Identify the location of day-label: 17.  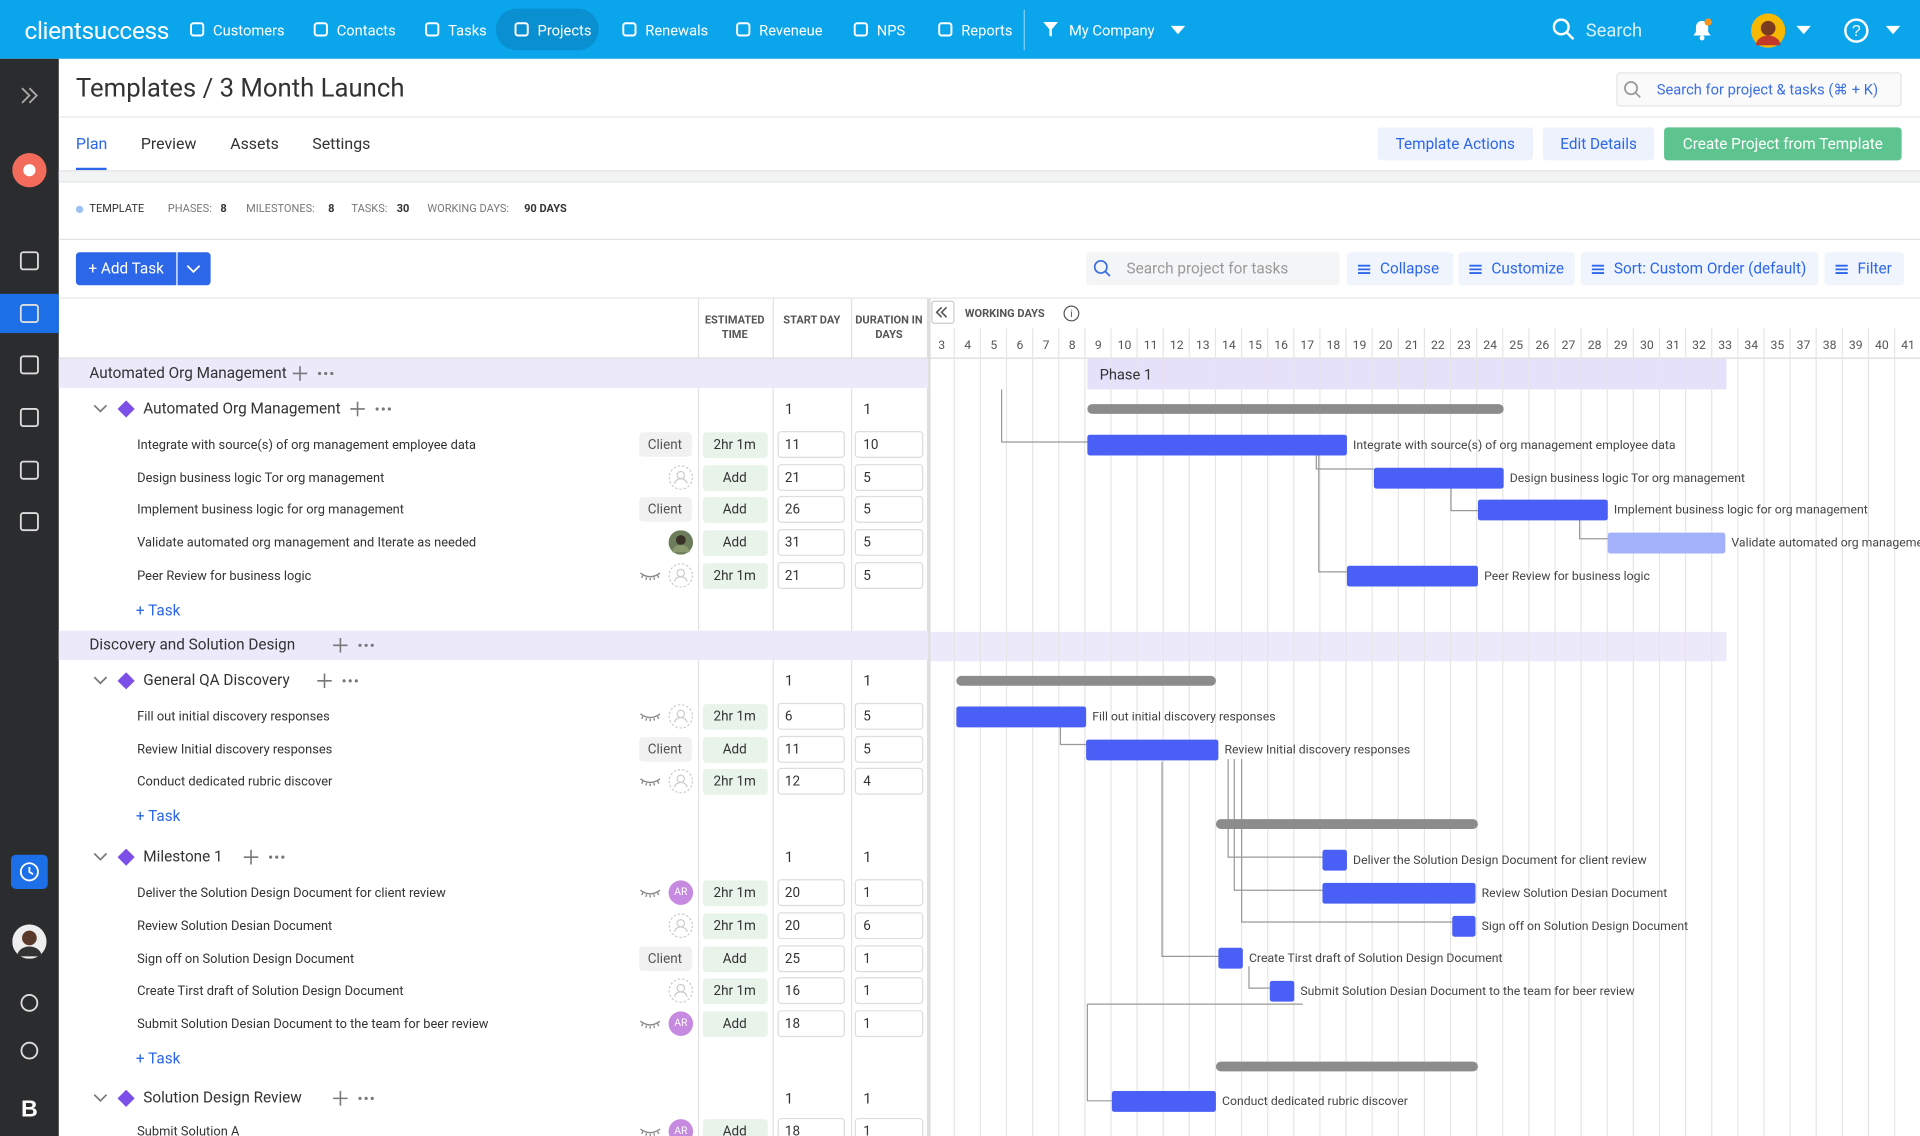
(1307, 345).